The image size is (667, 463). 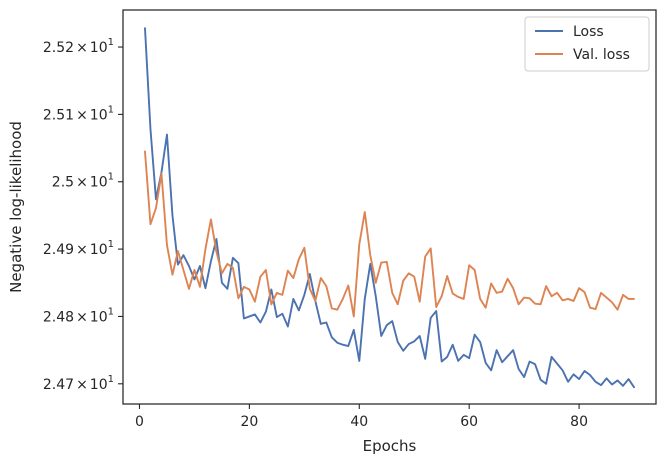 I want to click on y-tick-mantissa: 2.47, so click(x=58, y=385).